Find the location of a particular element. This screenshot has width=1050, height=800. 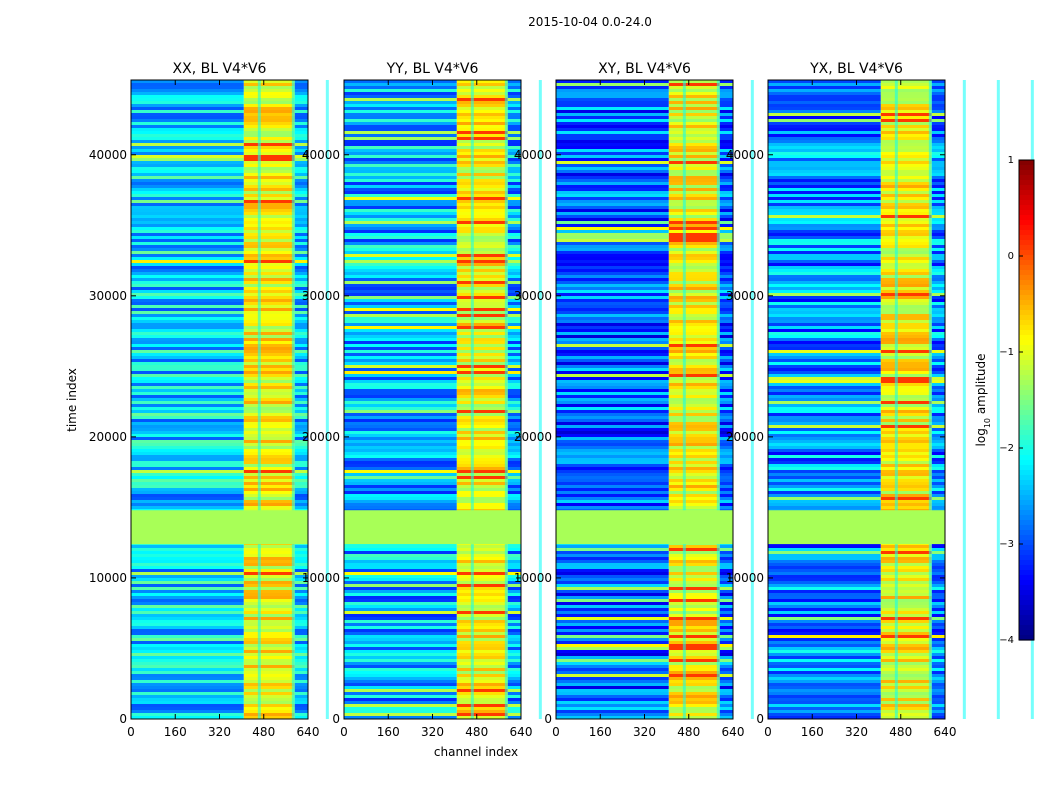

figure-title: 2015-10-04 0.0-24.0 is located at coordinates (590, 22).